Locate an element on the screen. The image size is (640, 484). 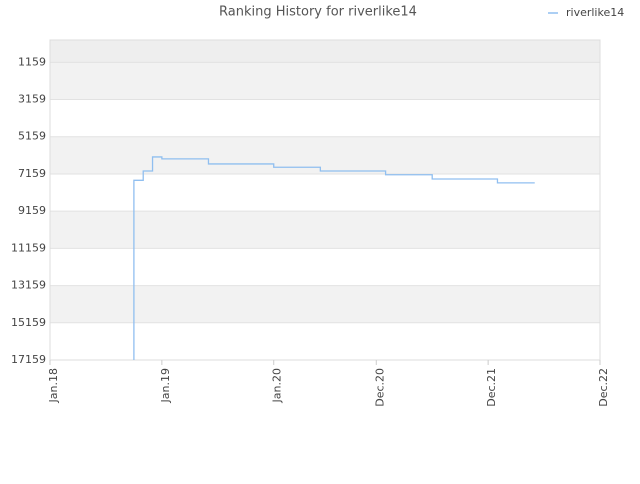
y-tick-label: 11159 is located at coordinates (28, 247).